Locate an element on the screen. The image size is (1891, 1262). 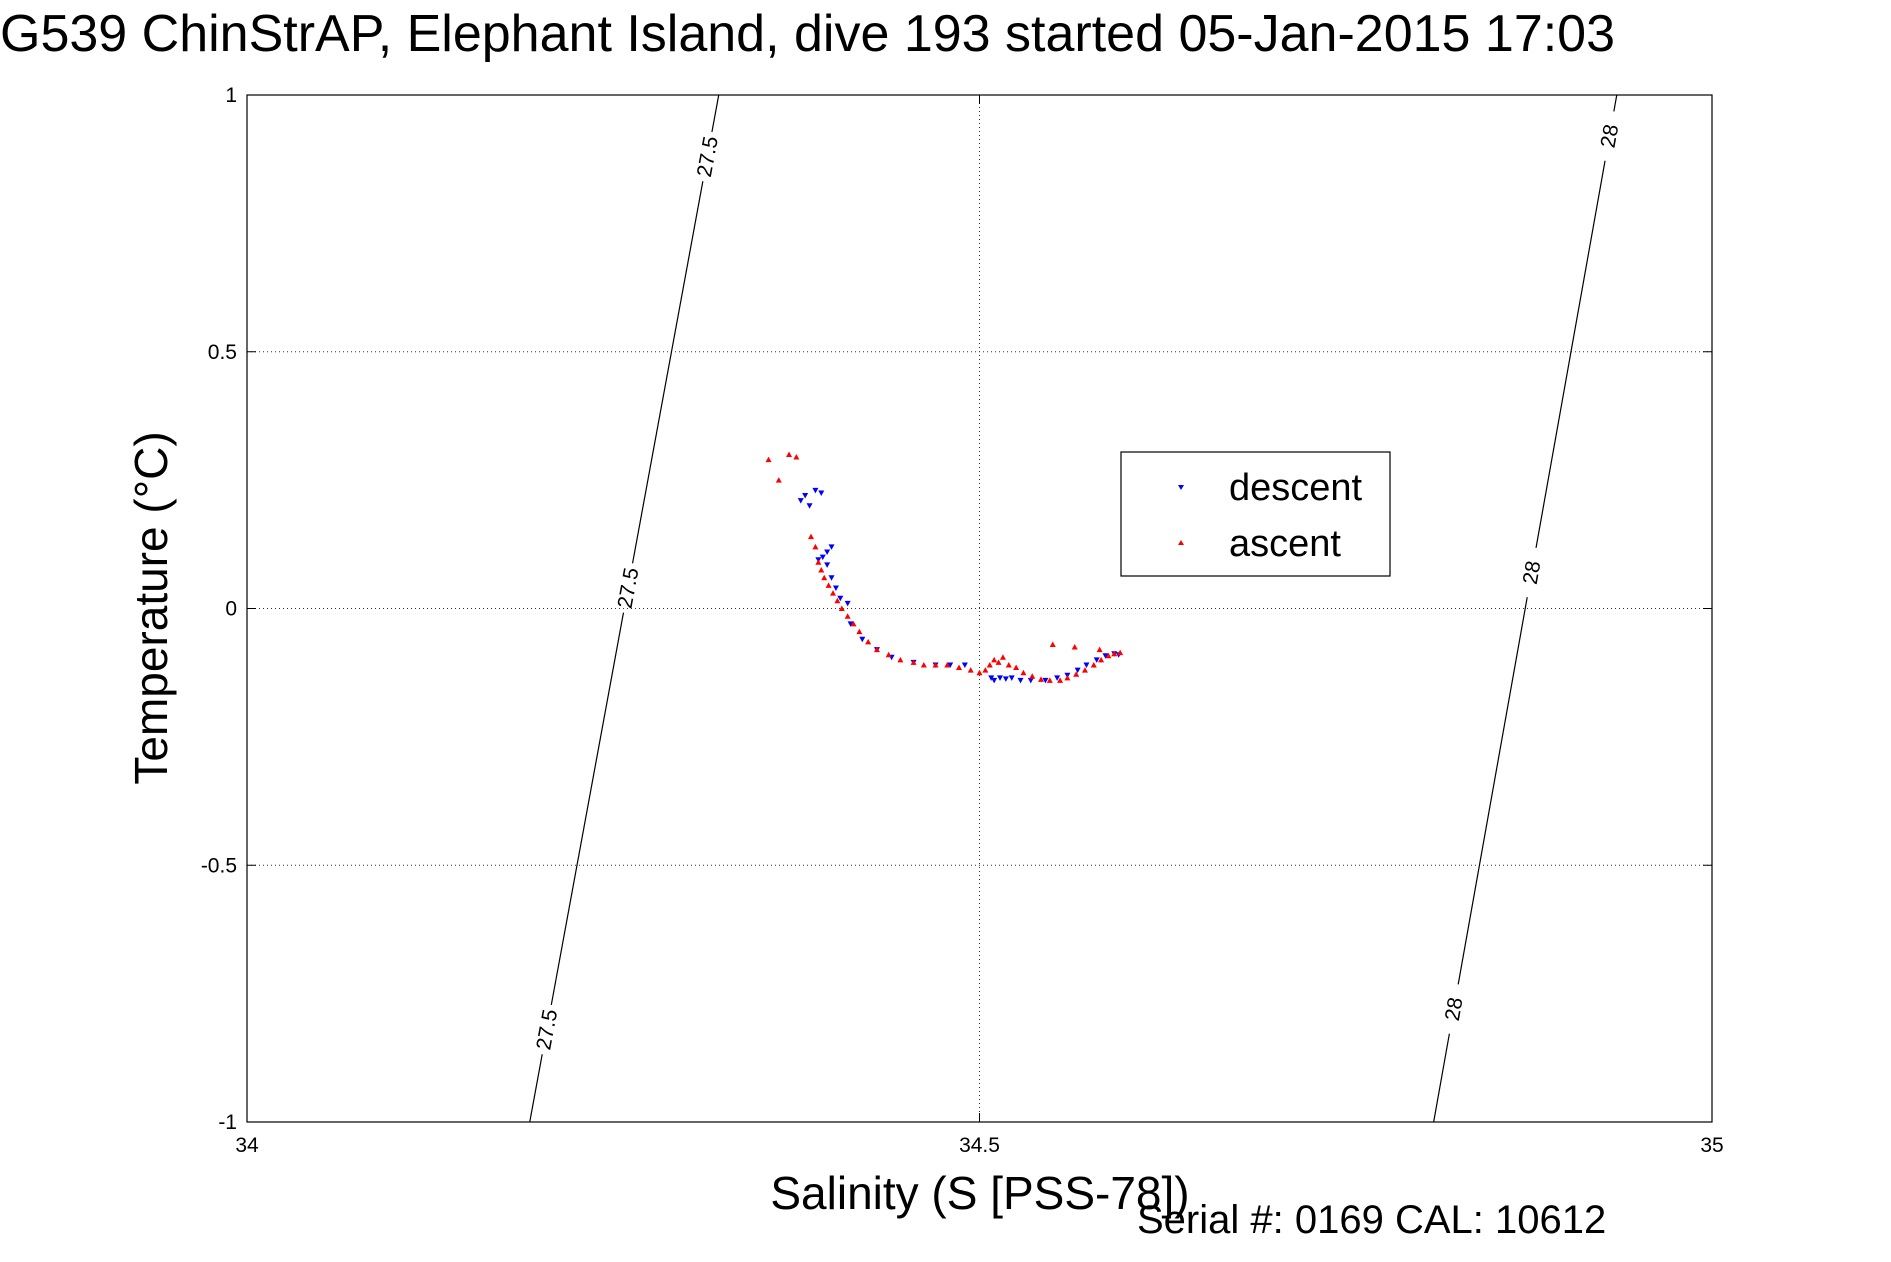
legend: descent ascent is located at coordinates (1255, 514).